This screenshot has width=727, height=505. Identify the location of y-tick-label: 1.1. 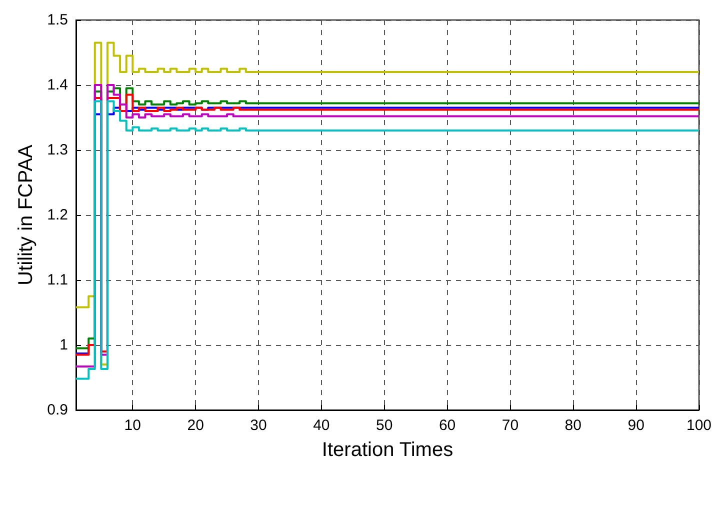
(57, 280).